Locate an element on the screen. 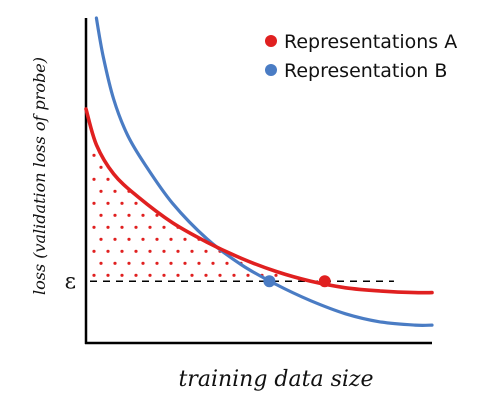  threshold-label: ε is located at coordinates (70, 281).